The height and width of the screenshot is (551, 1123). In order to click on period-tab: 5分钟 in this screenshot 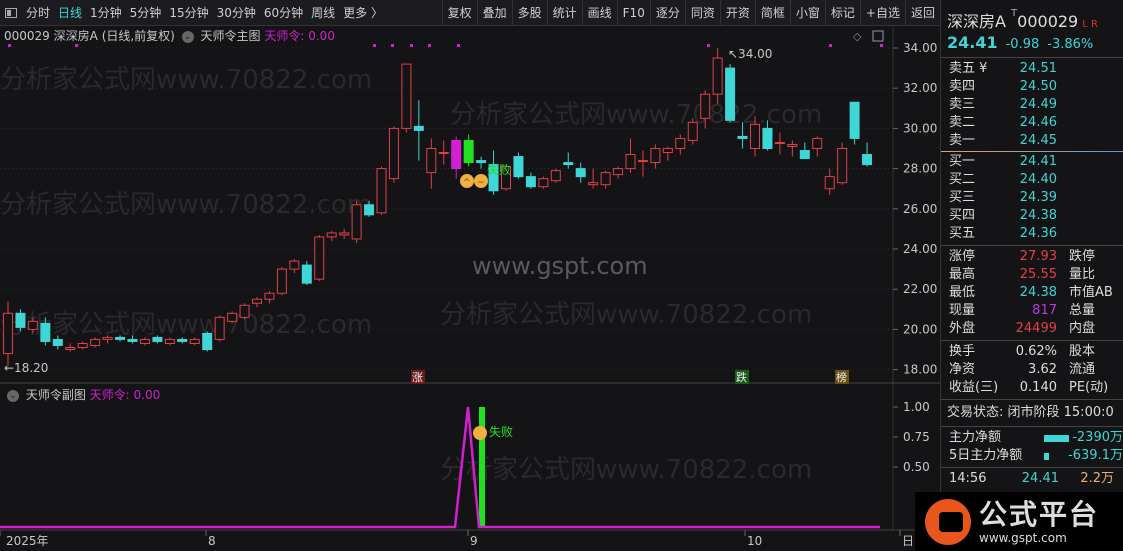, I will do `click(145, 13)`.